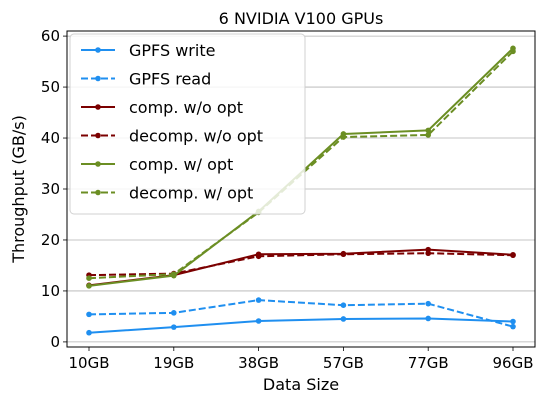 This screenshot has width=549, height=404. What do you see at coordinates (301, 18) in the screenshot?
I see `chart-title: 6 NVIDIA V100 GPUs` at bounding box center [301, 18].